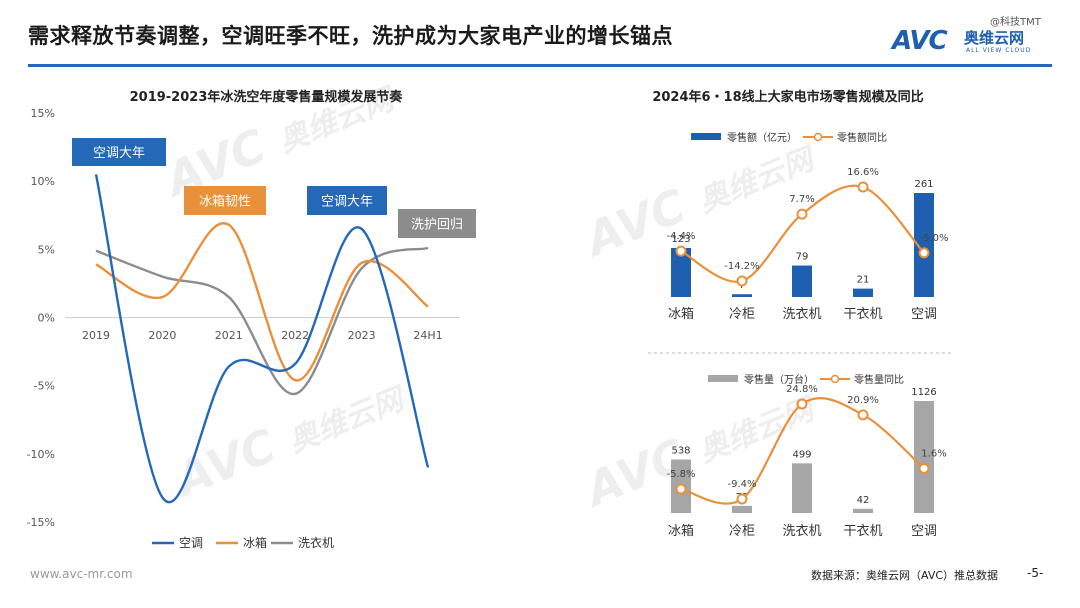 The width and height of the screenshot is (1080, 608). I want to click on x-tick-label: 2023, so click(362, 335).